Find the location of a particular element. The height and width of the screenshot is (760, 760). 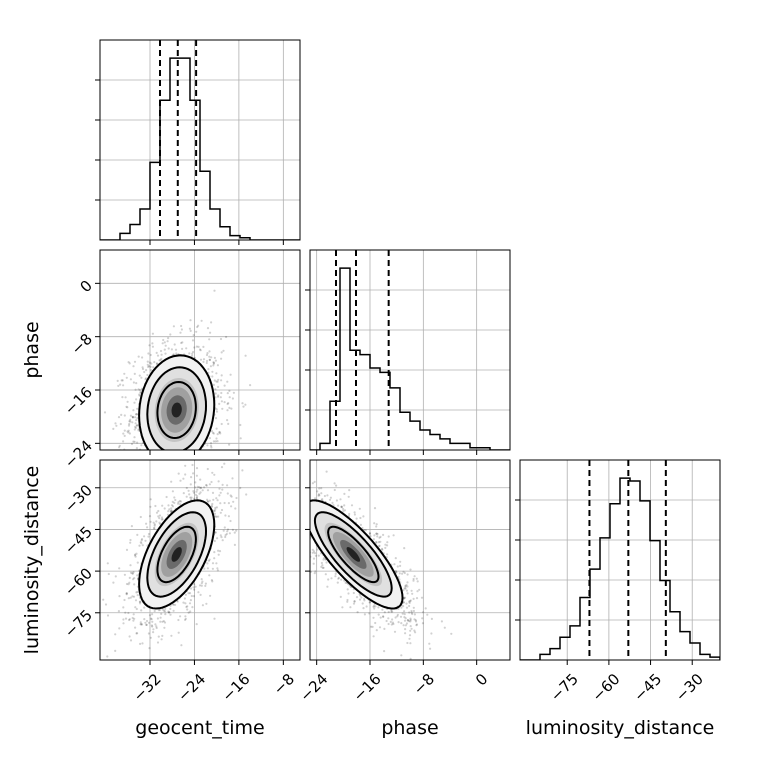

panel-geocent_time-geocent_time is located at coordinates (198, 142).